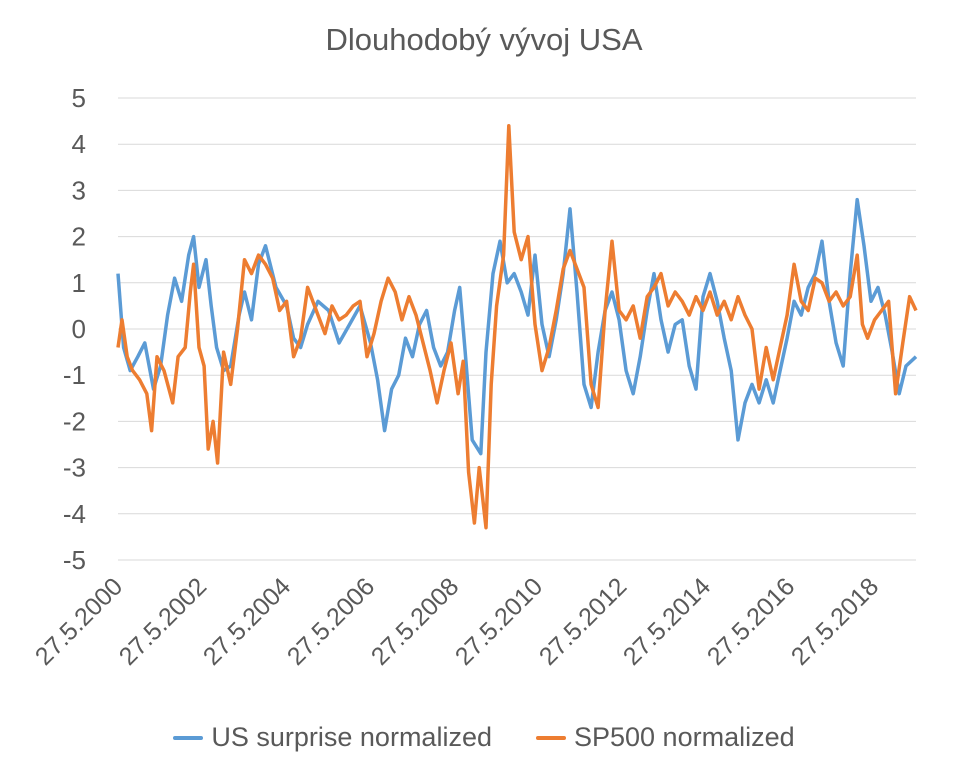 The image size is (968, 783). I want to click on x-tick-label: 27.5.2012, so click(583, 621).